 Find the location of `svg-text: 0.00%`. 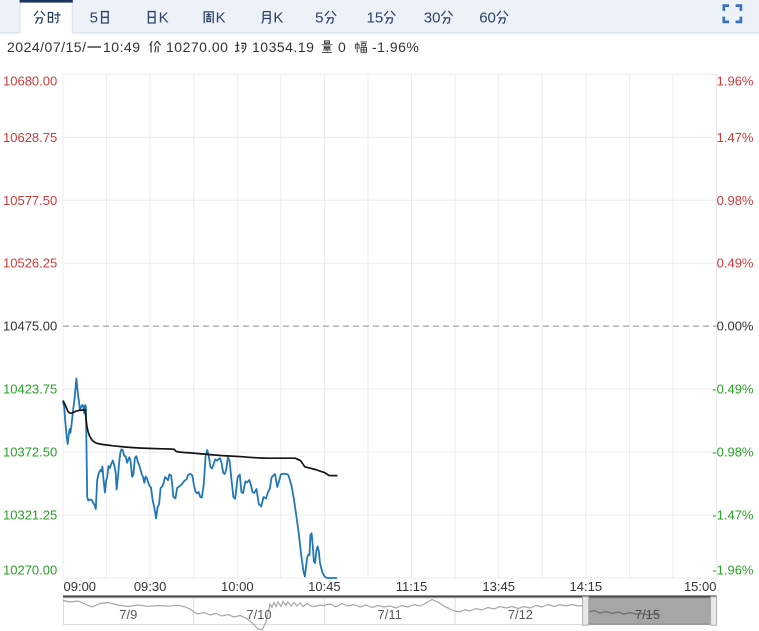

svg-text: 0.00% is located at coordinates (735, 326).